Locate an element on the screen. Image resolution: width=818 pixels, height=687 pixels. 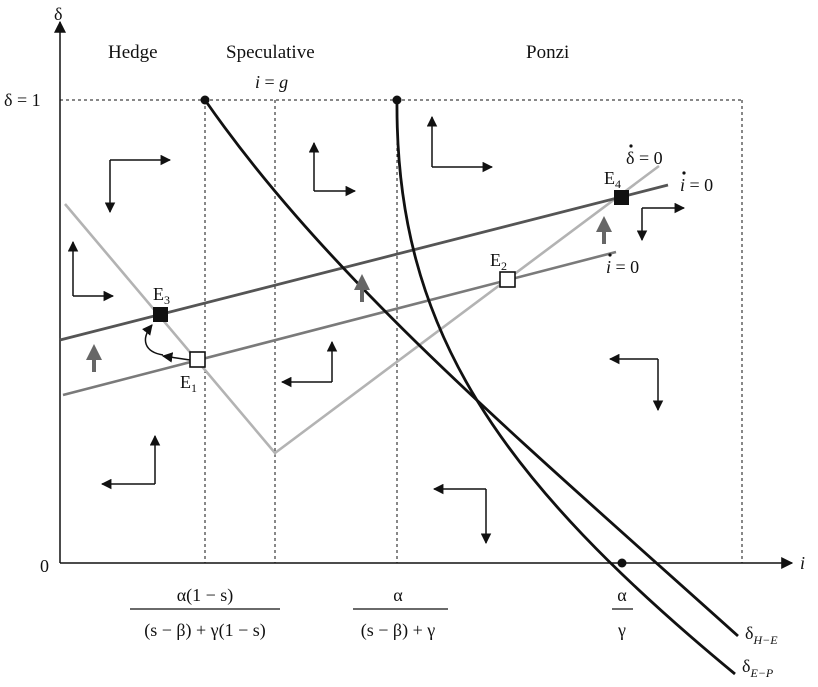
x-axis-label: i is located at coordinates (802, 563).